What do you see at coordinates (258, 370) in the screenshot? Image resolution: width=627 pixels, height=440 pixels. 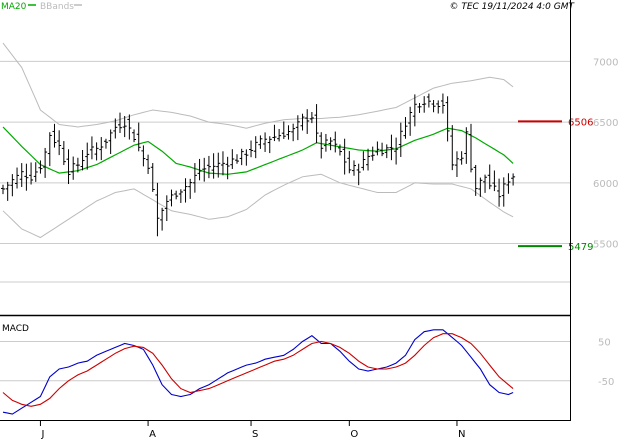 I see `macd-signal-line` at bounding box center [258, 370].